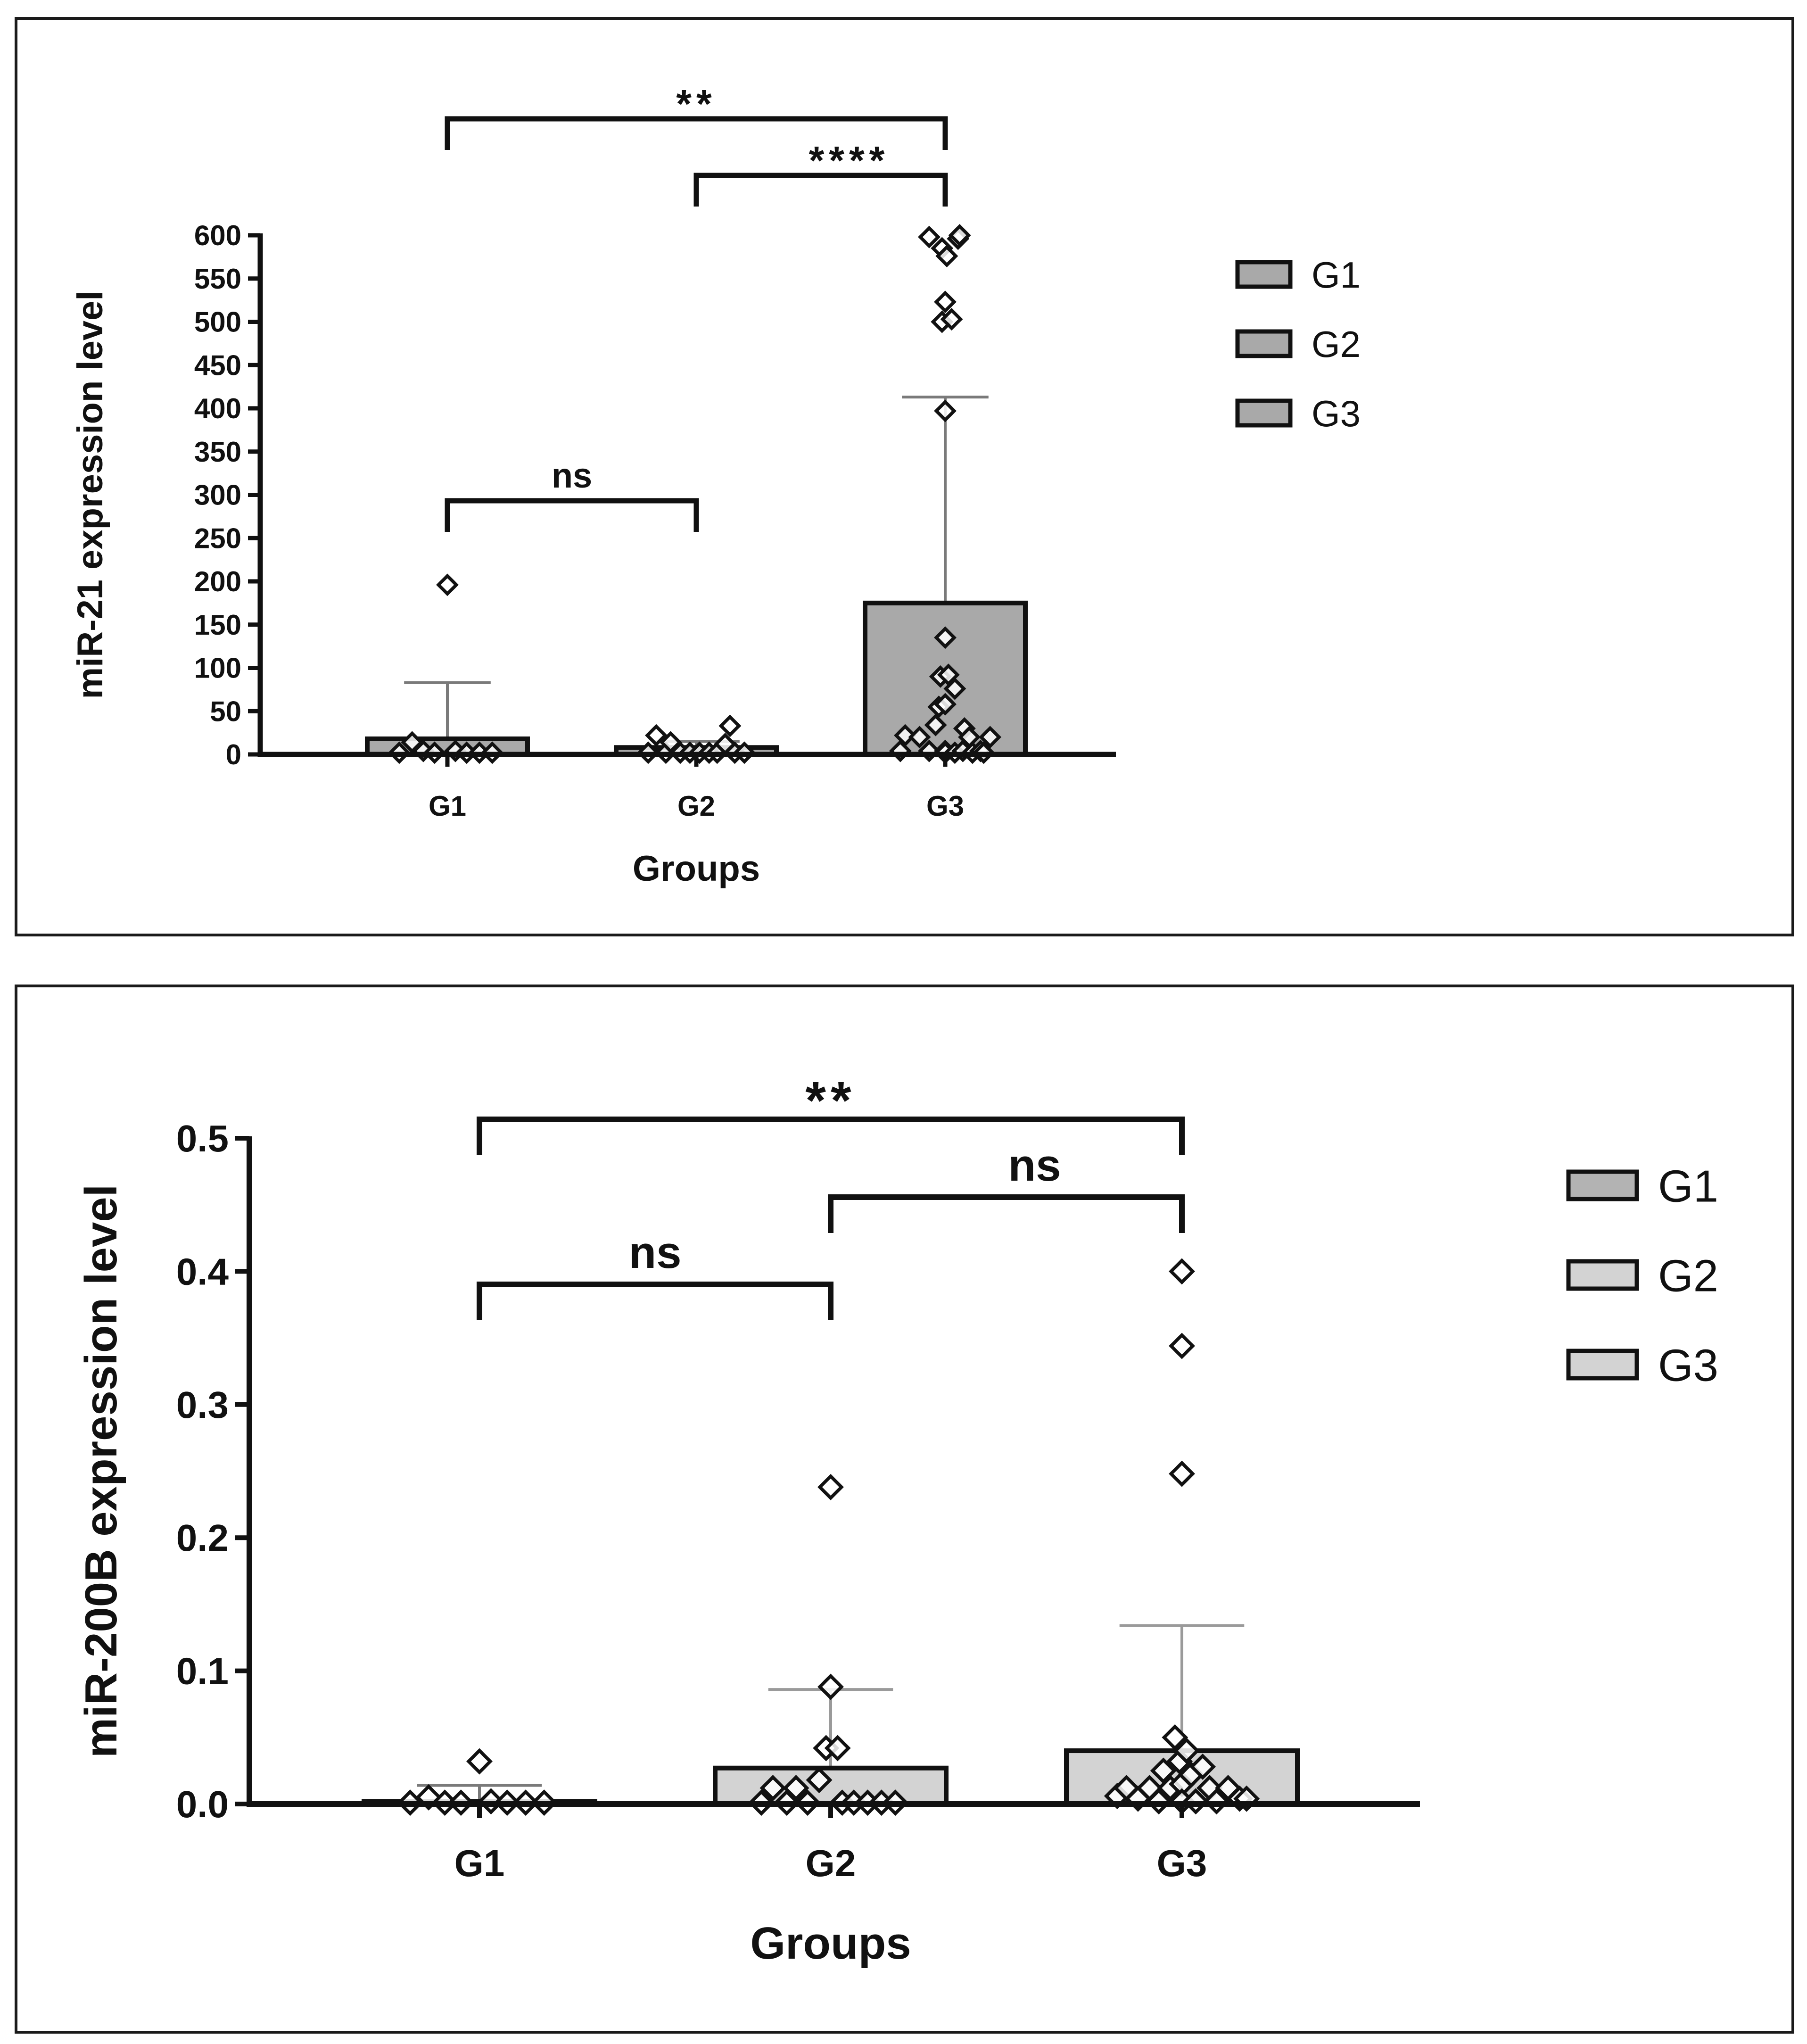 This screenshot has width=1807, height=2044. Describe the element at coordinates (217, 365) in the screenshot. I see `y-tick-label: 450` at that location.